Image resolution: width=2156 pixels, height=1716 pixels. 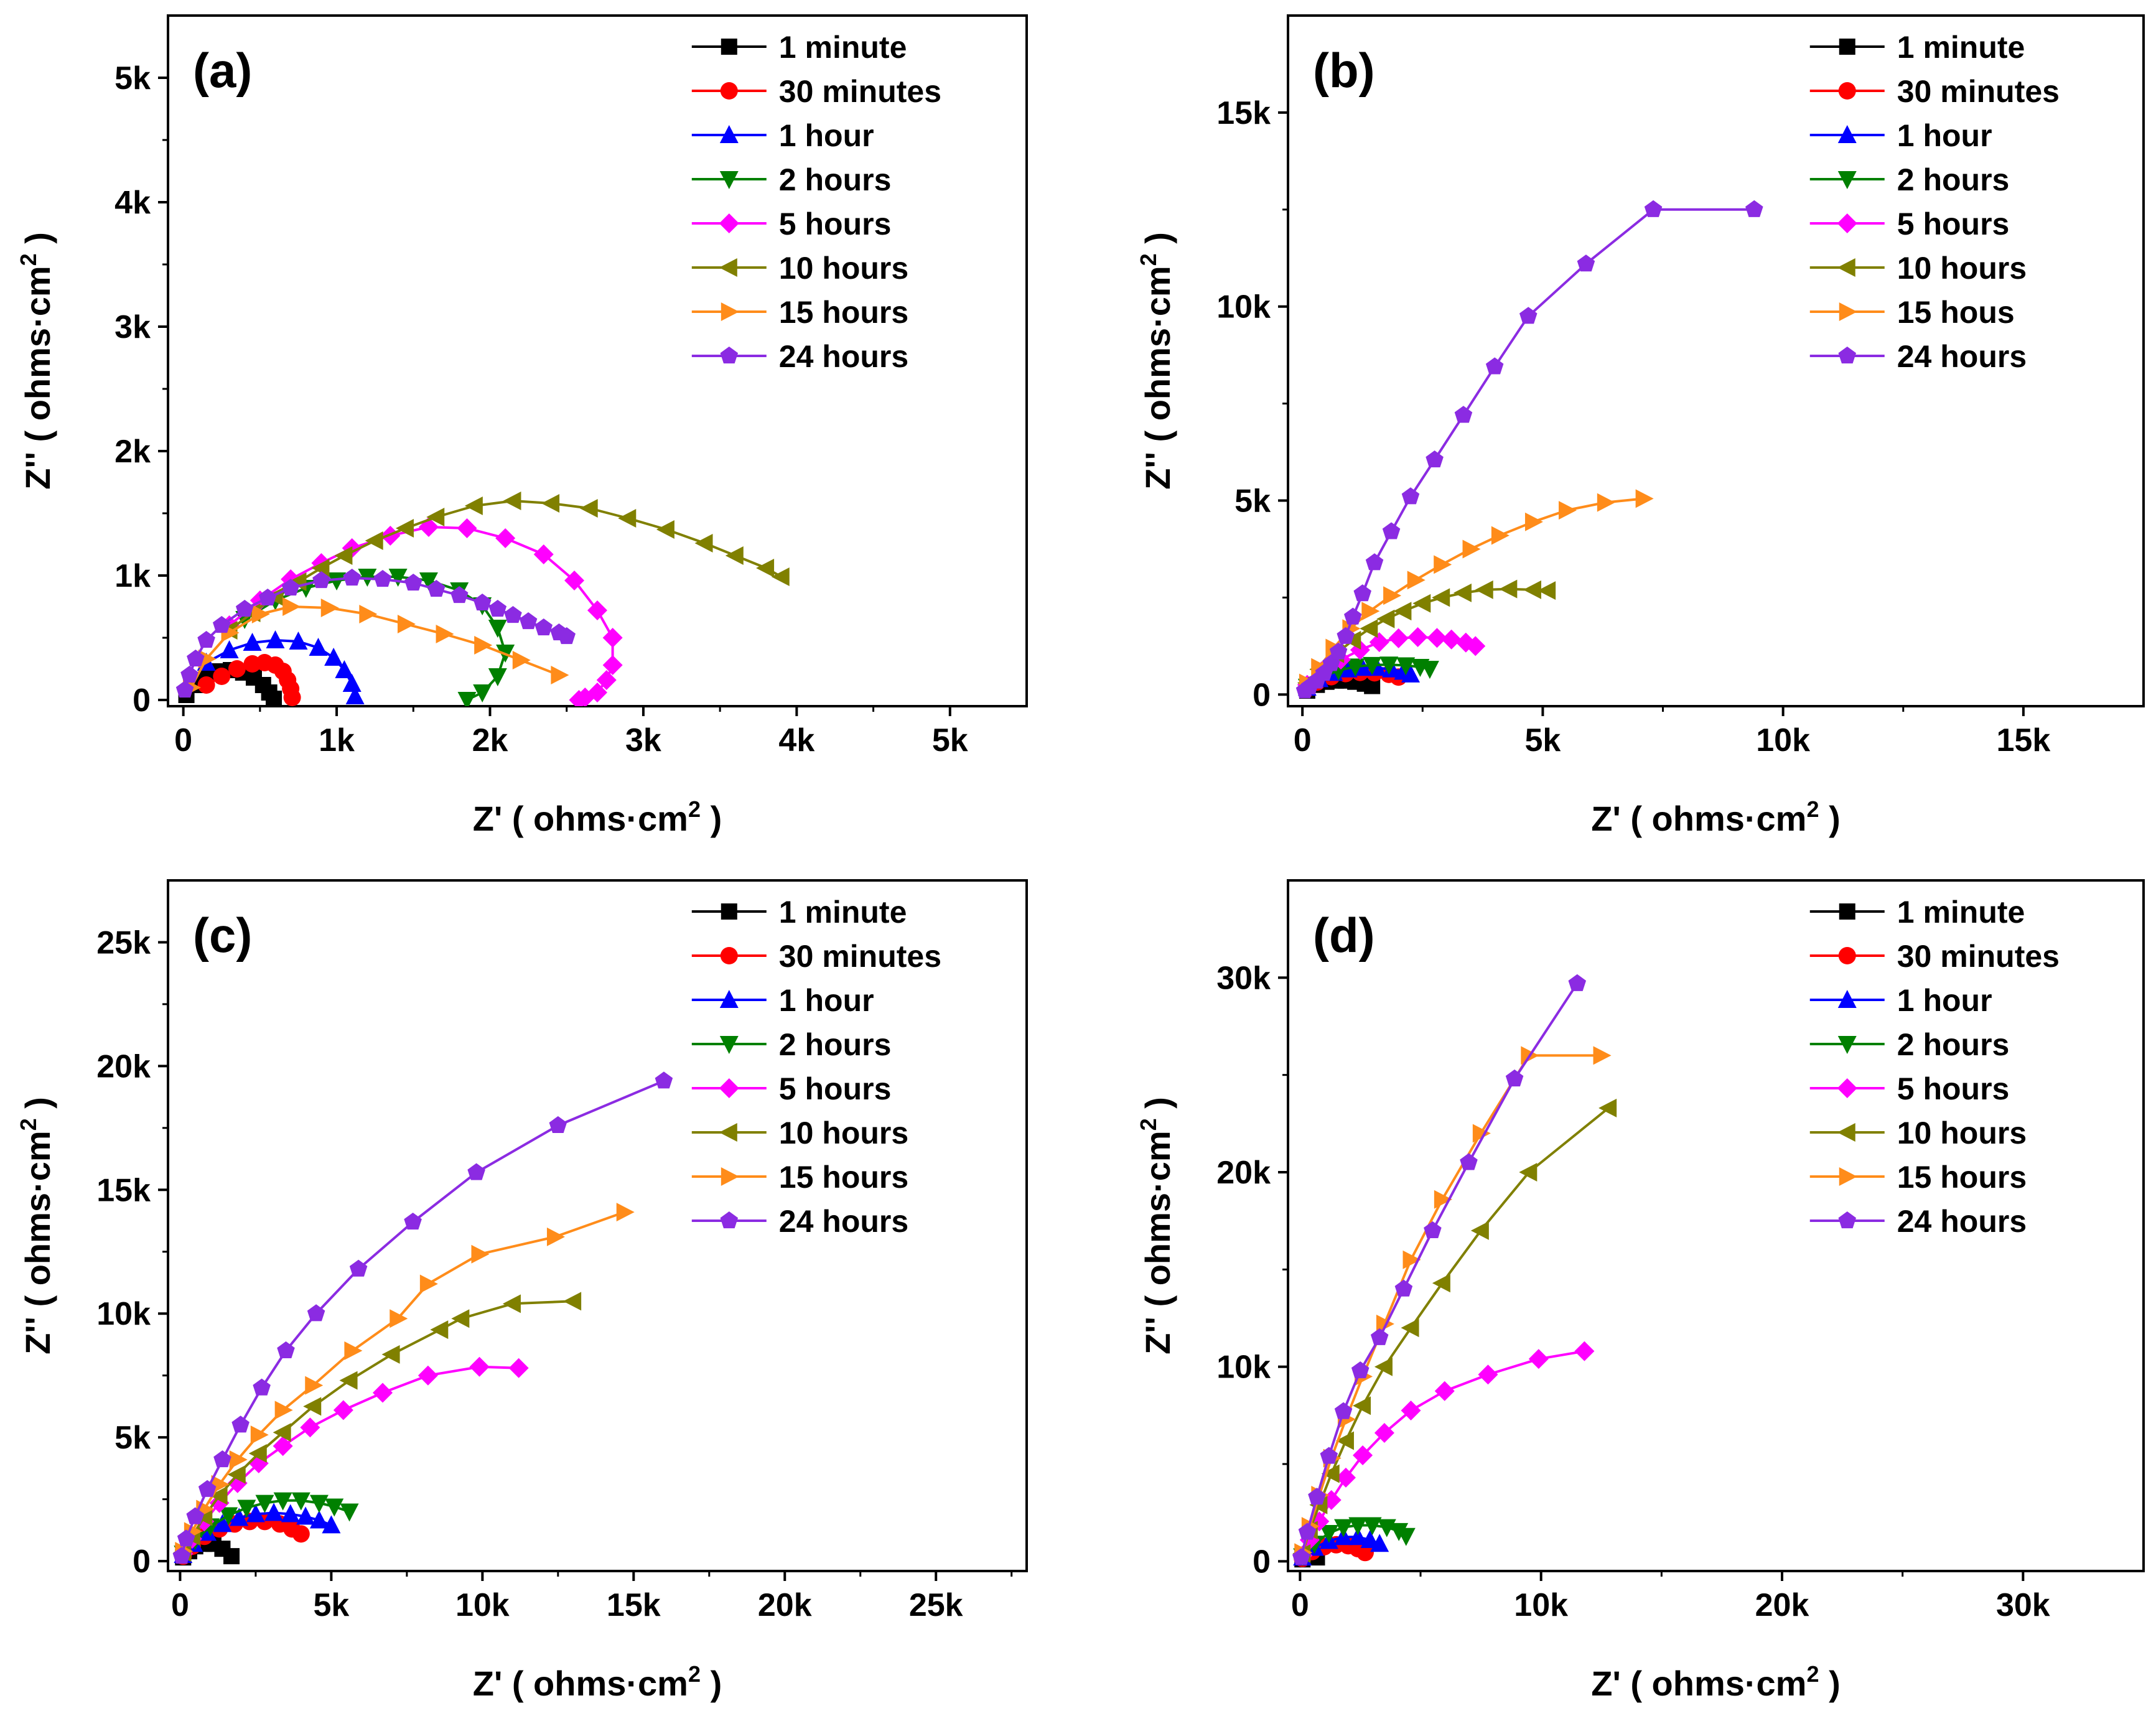 I want to click on legend-label: 24 hours, so click(x=843, y=356).